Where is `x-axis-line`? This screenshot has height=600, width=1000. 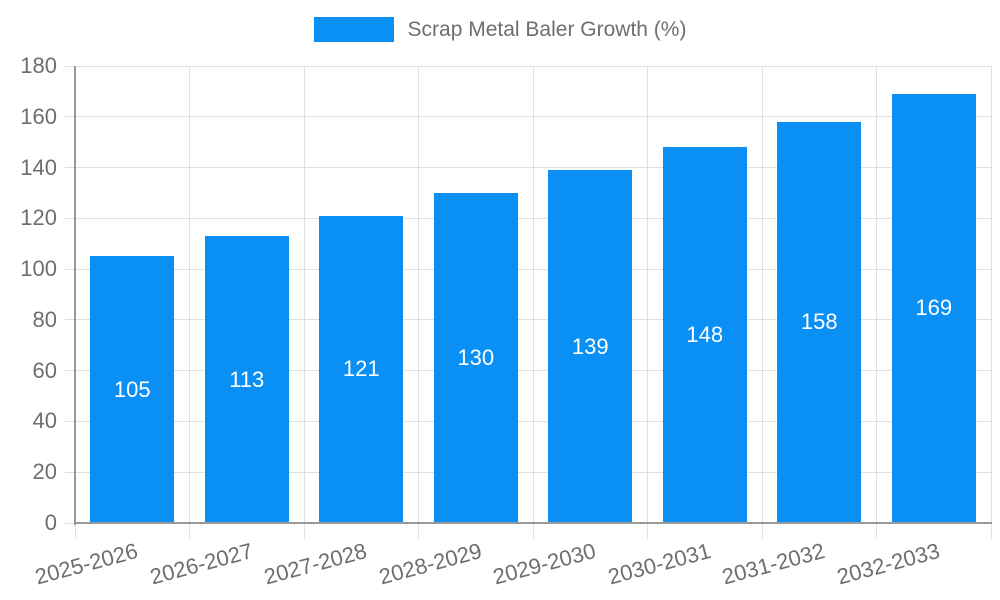
x-axis-line is located at coordinates (533, 523).